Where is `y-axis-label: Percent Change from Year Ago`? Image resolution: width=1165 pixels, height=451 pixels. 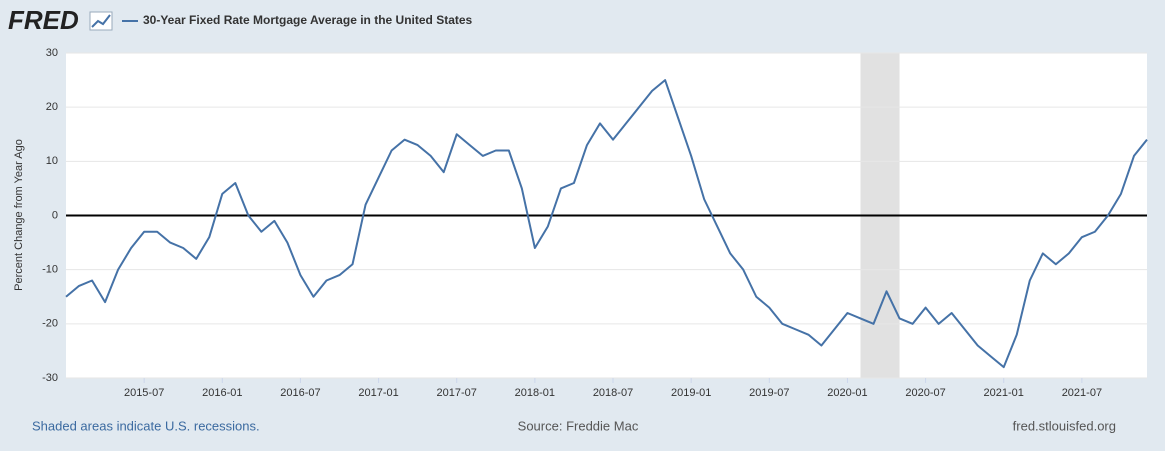
y-axis-label: Percent Change from Year Ago is located at coordinates (19, 215).